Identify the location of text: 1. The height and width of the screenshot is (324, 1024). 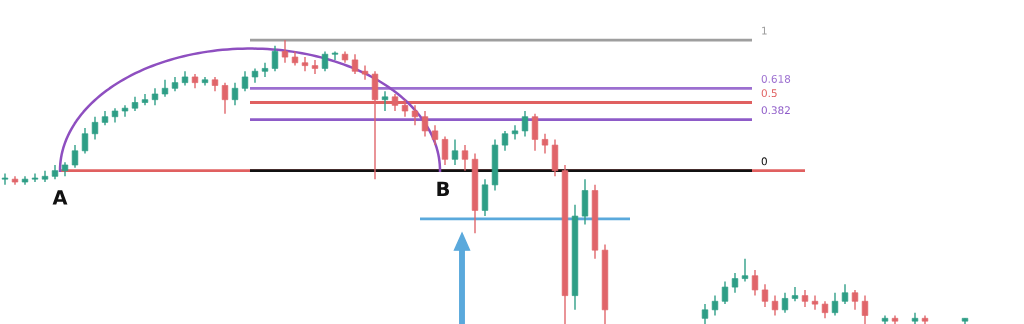
(764, 30).